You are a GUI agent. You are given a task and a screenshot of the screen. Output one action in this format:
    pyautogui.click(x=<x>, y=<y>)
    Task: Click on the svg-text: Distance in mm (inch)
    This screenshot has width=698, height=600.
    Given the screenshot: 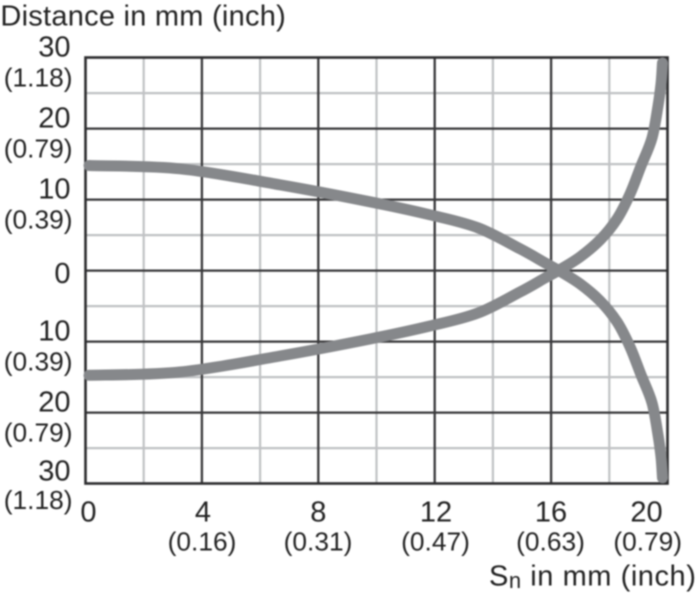 What is the action you would take?
    pyautogui.click(x=143, y=16)
    